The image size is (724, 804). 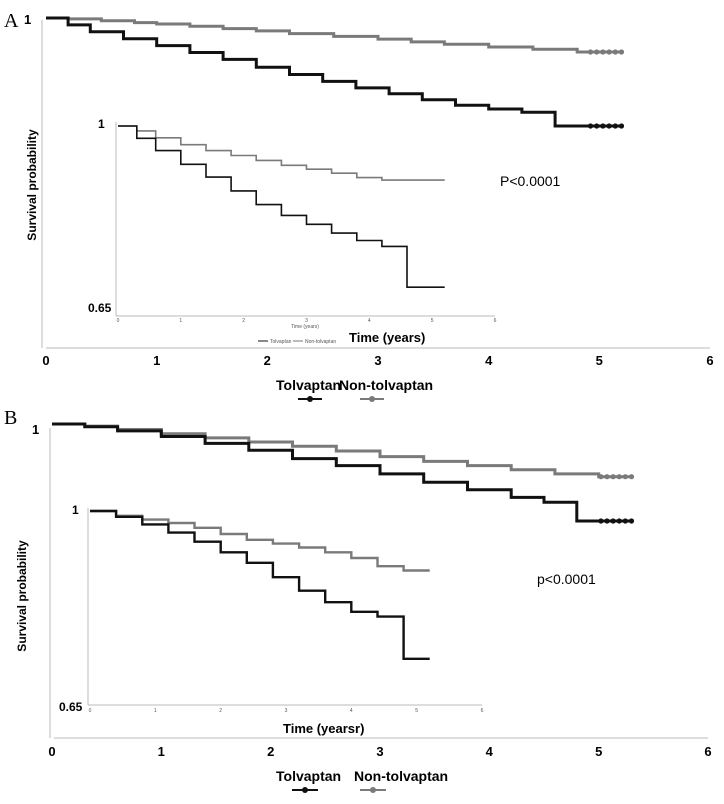 What do you see at coordinates (281, 342) in the screenshot?
I see `inset-legend-tolvaptan: Tolvaptan` at bounding box center [281, 342].